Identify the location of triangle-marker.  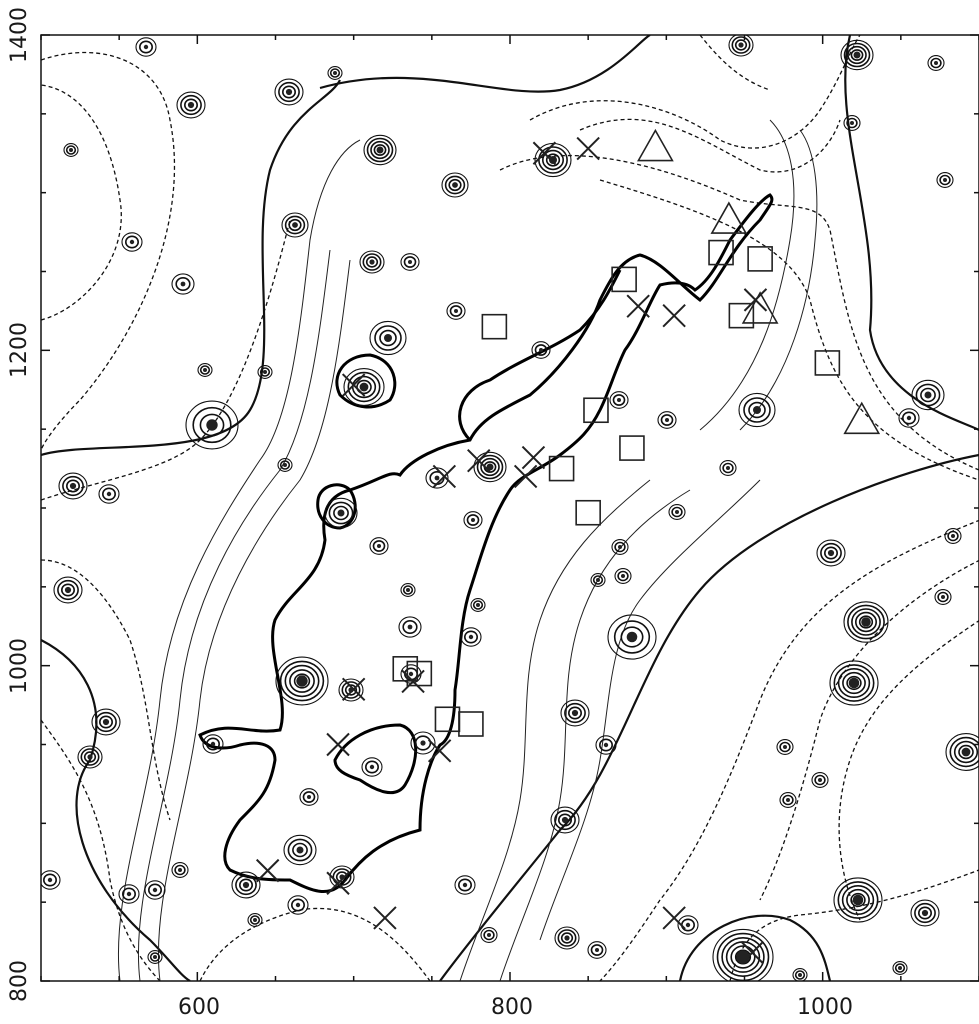
(729, 217).